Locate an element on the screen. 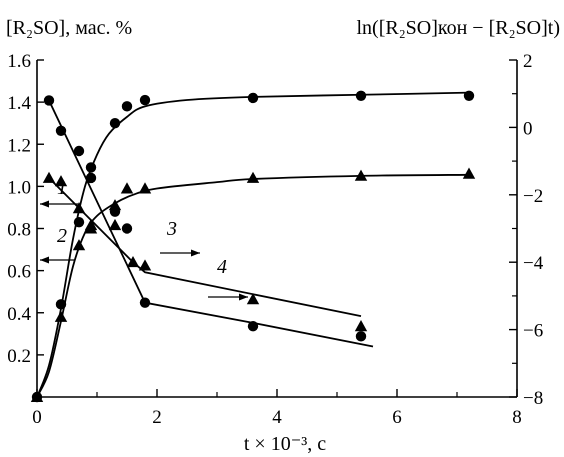  annotations: 1 2 3 4 is located at coordinates (144, 239).